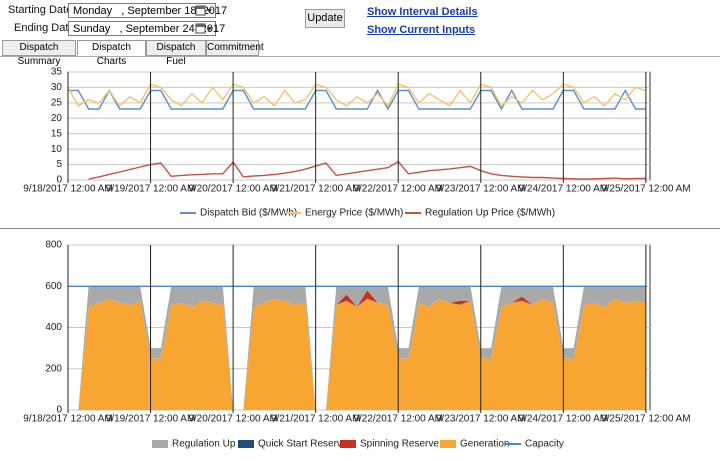 Image resolution: width=720 pixels, height=461 pixels. Describe the element at coordinates (57, 149) in the screenshot. I see `y-tick-label: 10` at that location.